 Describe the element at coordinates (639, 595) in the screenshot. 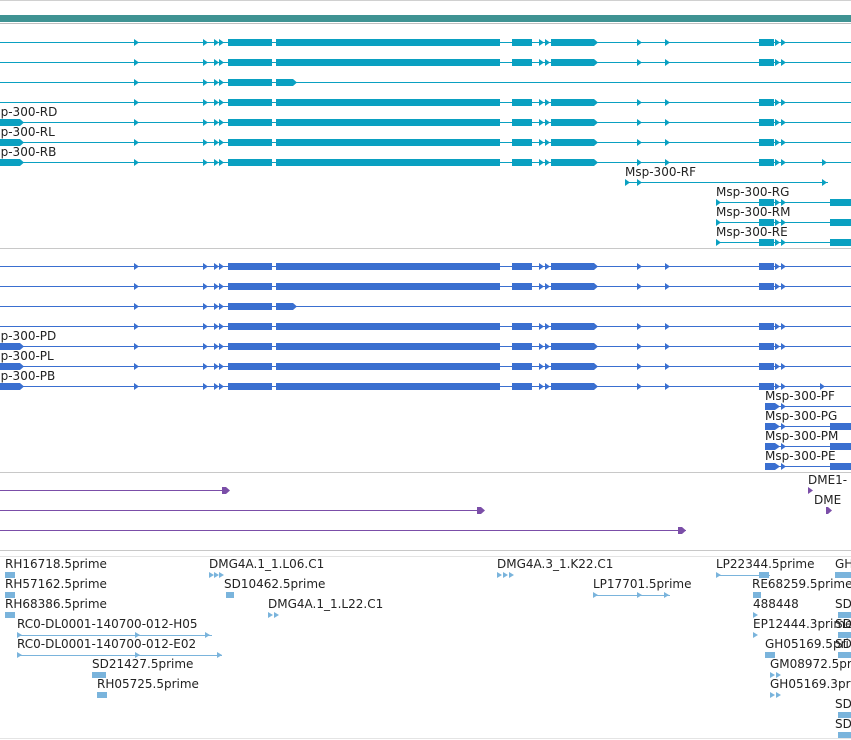

I see `est-lp17701-b` at that location.